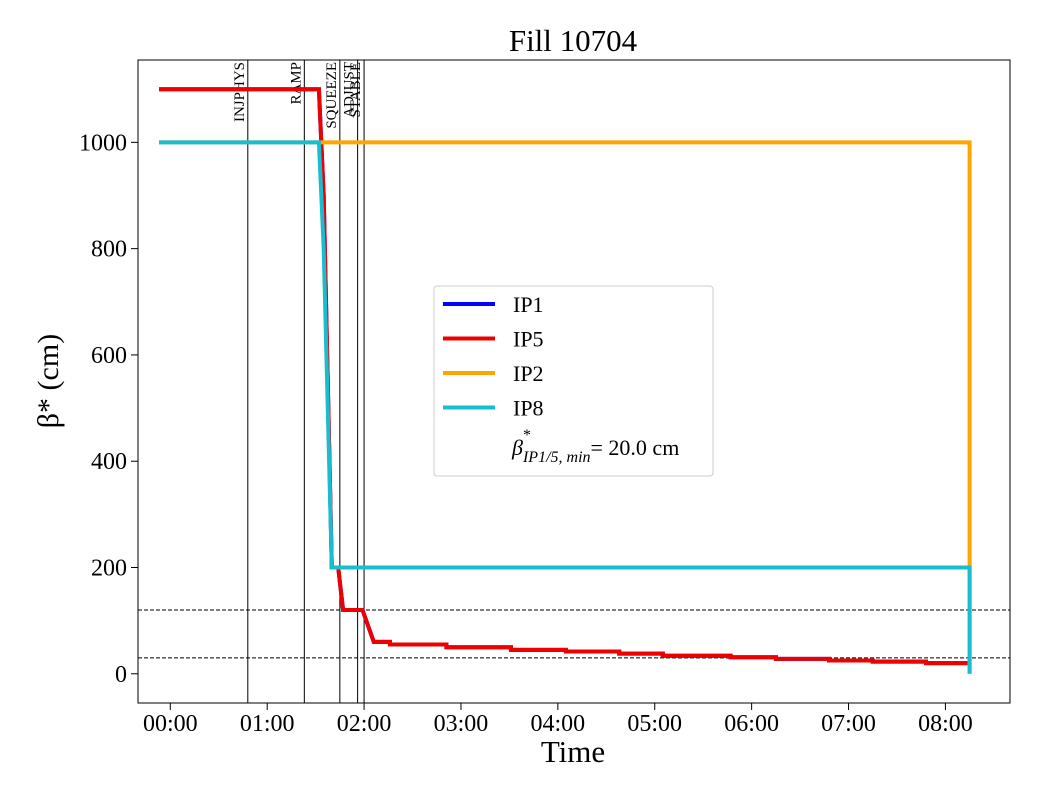  I want to click on legend-label-ip5: IP5, so click(528, 339).